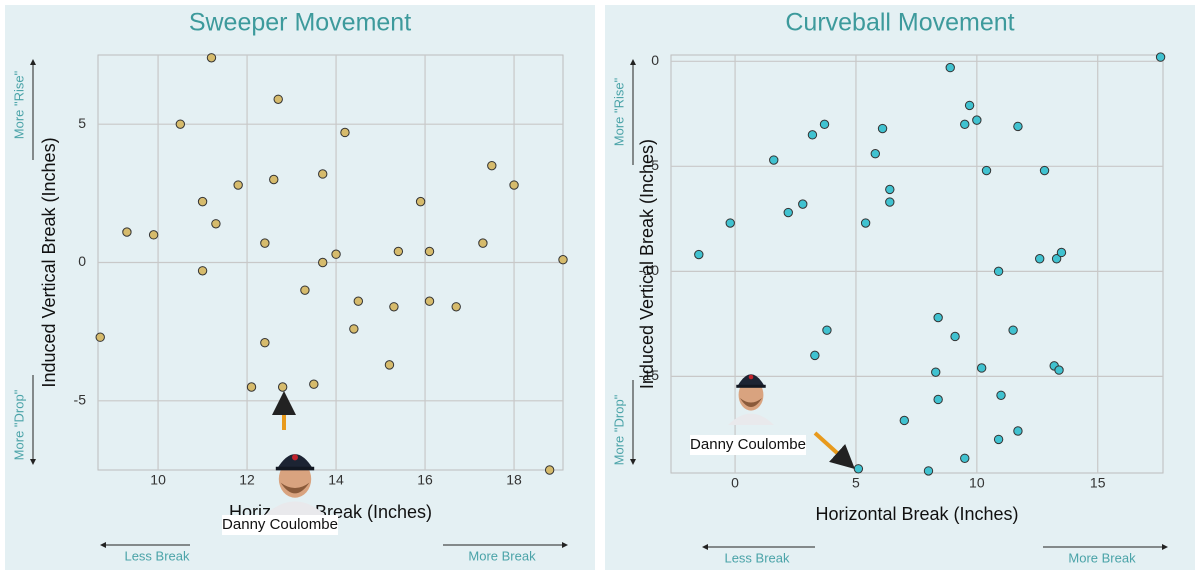 This screenshot has height=575, width=1200. I want to click on photo-shirt, so click(295, 508).